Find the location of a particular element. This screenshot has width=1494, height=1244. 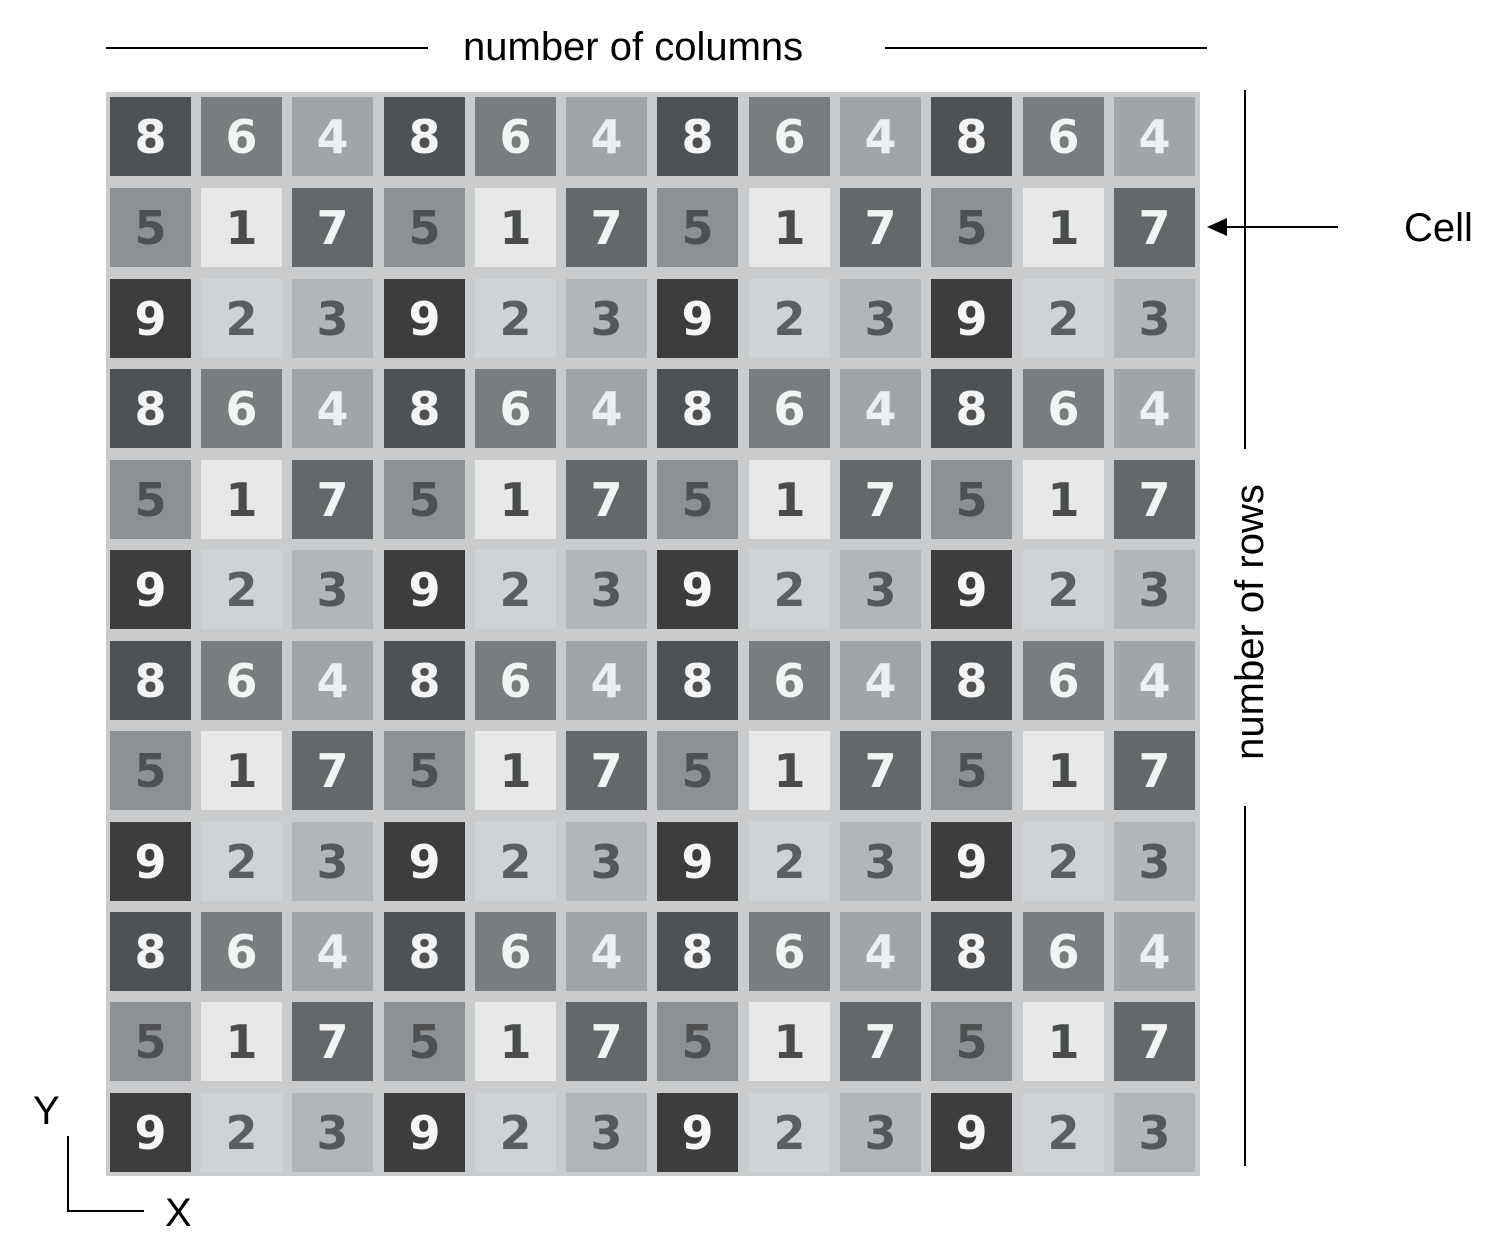

rows-label: number of rows is located at coordinates (1250, 622).